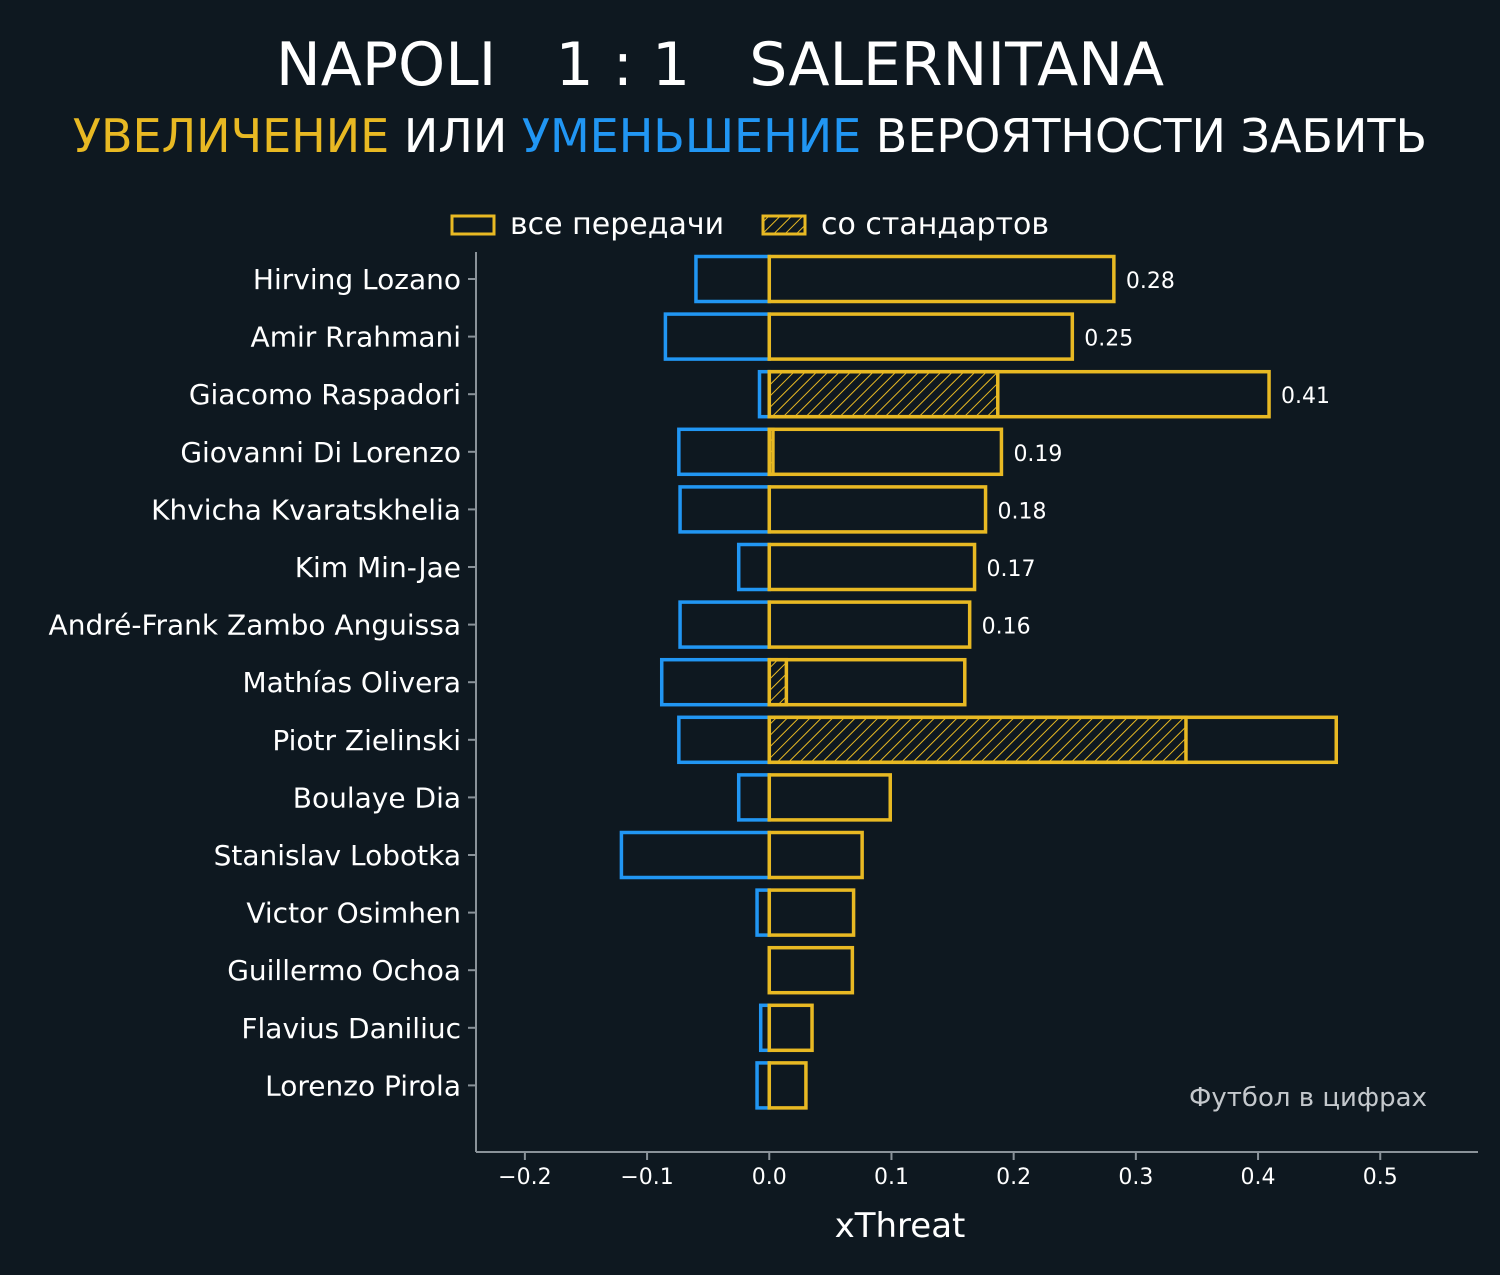 This screenshot has width=1500, height=1275. What do you see at coordinates (935, 224) in the screenshot?
I see `legend-label-set-pieces: со стандартов` at bounding box center [935, 224].